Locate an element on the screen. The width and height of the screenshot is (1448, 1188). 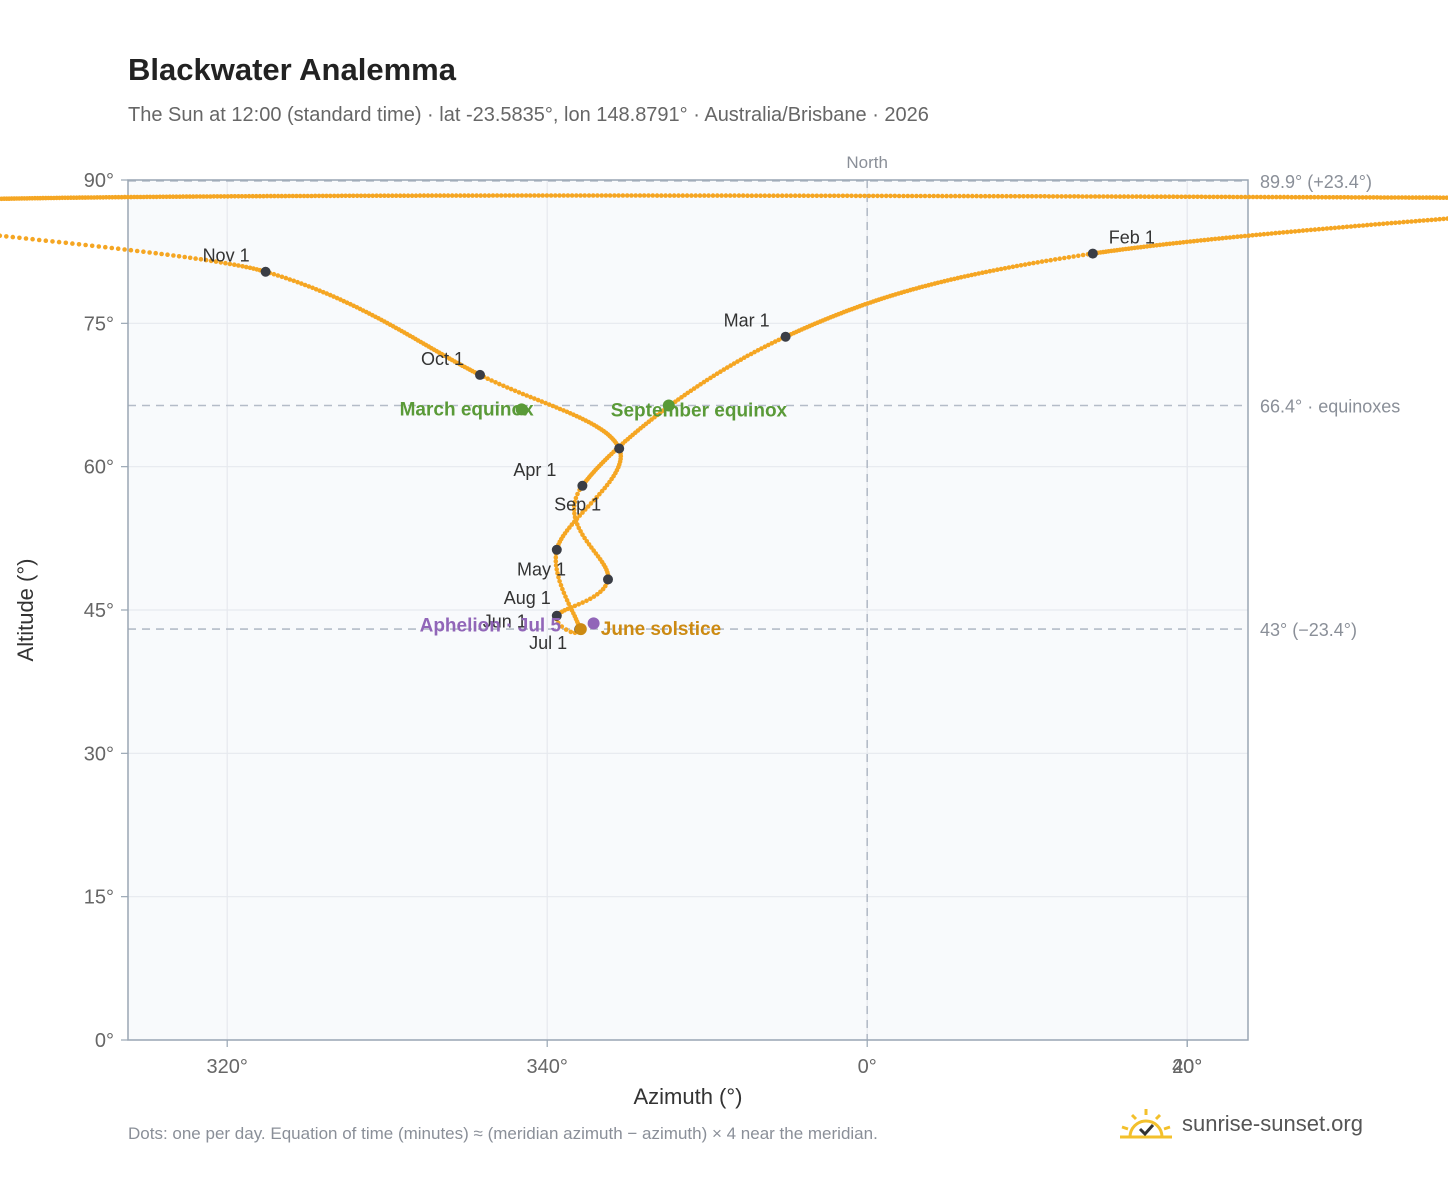
month-label: Mar 1 is located at coordinates (747, 321).